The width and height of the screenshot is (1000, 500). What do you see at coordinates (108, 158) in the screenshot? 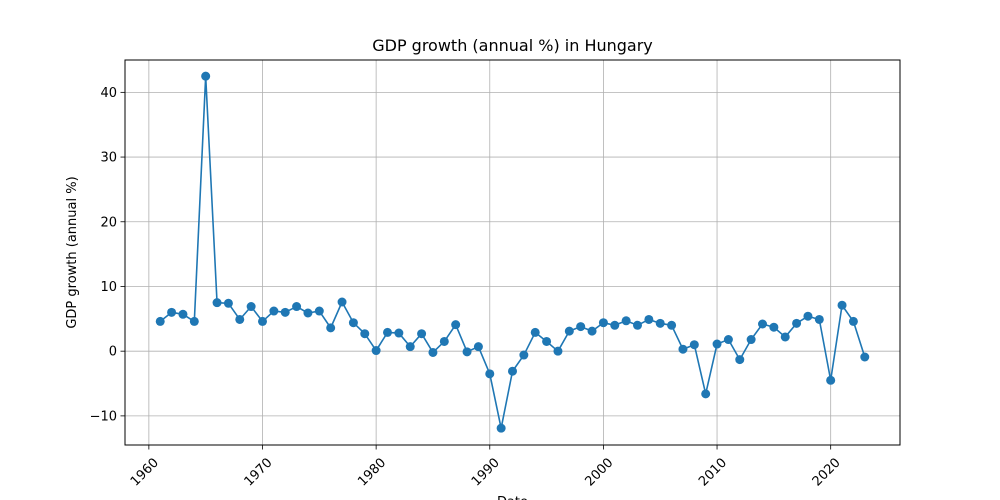
I see `y-tick-label: 30` at bounding box center [108, 158].